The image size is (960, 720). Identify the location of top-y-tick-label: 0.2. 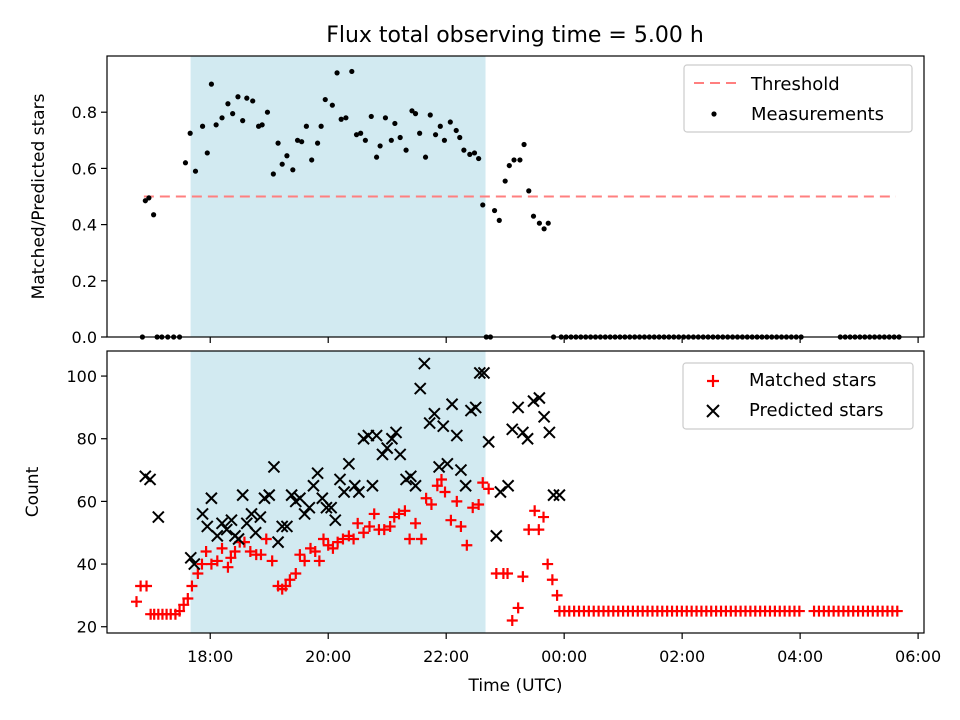
(84, 281).